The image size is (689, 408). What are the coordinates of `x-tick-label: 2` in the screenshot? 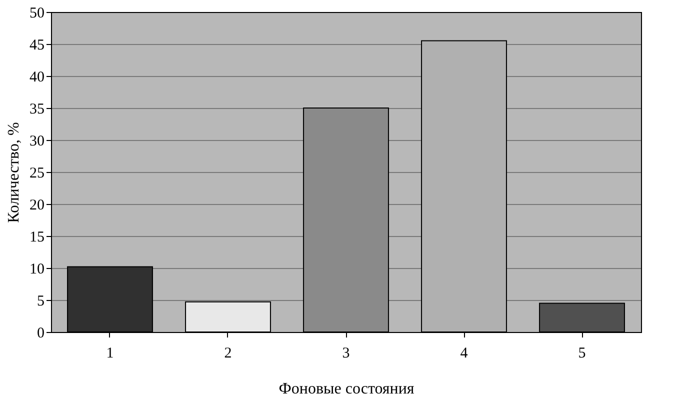 It's located at (228, 354).